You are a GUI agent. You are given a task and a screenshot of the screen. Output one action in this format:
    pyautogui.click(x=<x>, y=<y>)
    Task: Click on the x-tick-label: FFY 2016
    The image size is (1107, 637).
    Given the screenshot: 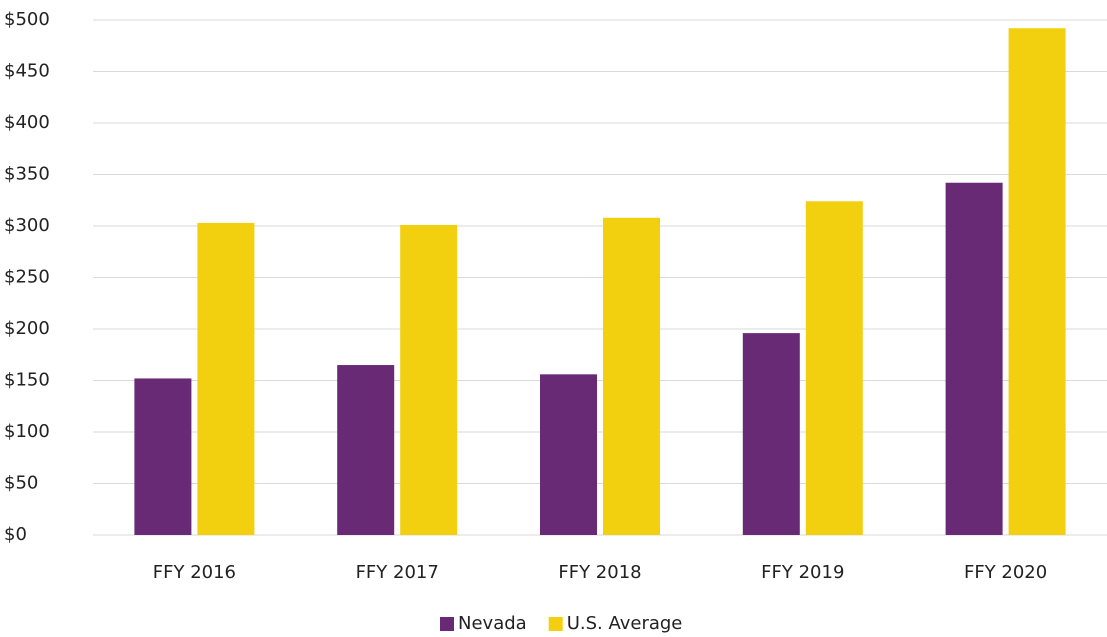 What is the action you would take?
    pyautogui.click(x=194, y=572)
    